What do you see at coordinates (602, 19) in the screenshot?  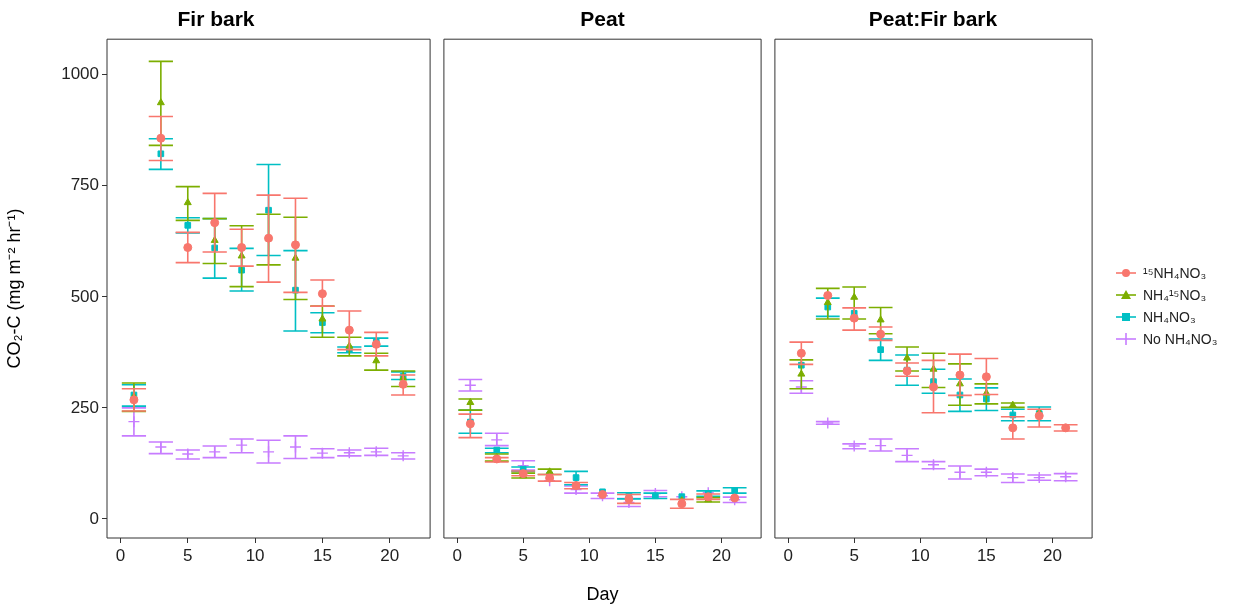 I see `chart-title: Peat` at bounding box center [602, 19].